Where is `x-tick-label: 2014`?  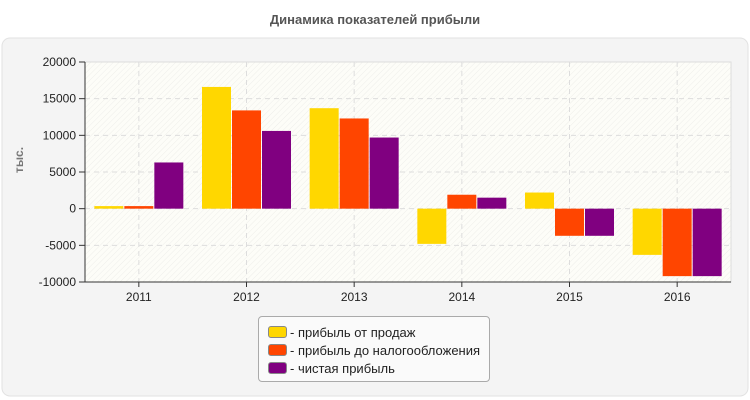
x-tick-label: 2014 is located at coordinates (461, 297).